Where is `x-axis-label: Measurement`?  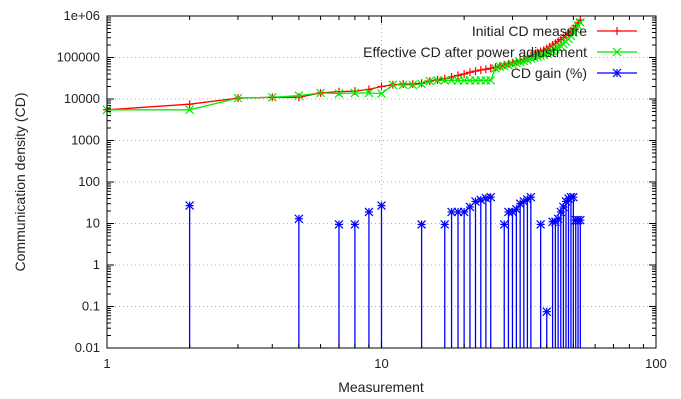 x-axis-label: Measurement is located at coordinates (381, 387).